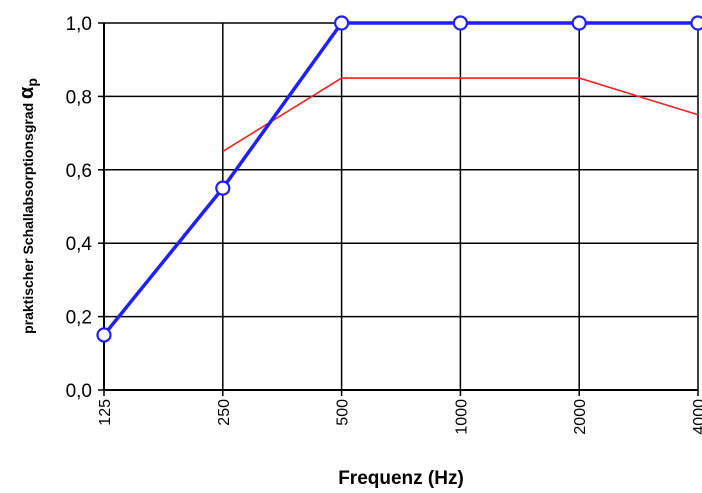 The image size is (702, 493). What do you see at coordinates (79, 24) in the screenshot?
I see `y-tick-label: 1,0` at bounding box center [79, 24].